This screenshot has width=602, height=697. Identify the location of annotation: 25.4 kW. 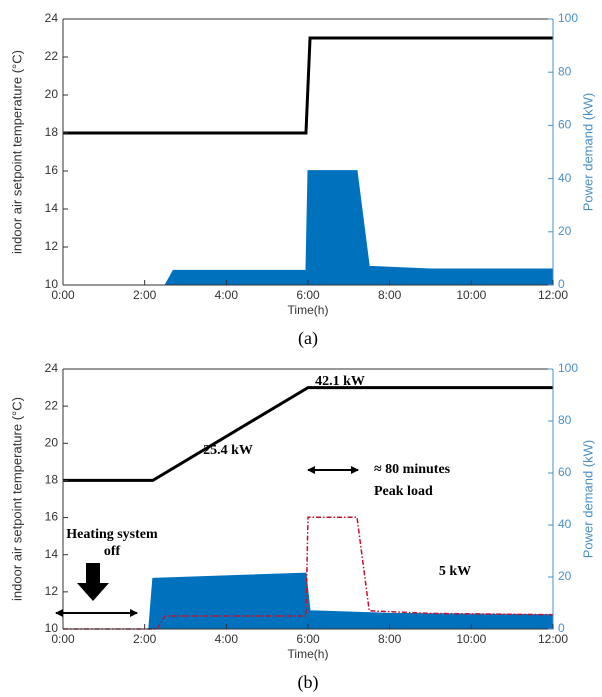
(228, 450).